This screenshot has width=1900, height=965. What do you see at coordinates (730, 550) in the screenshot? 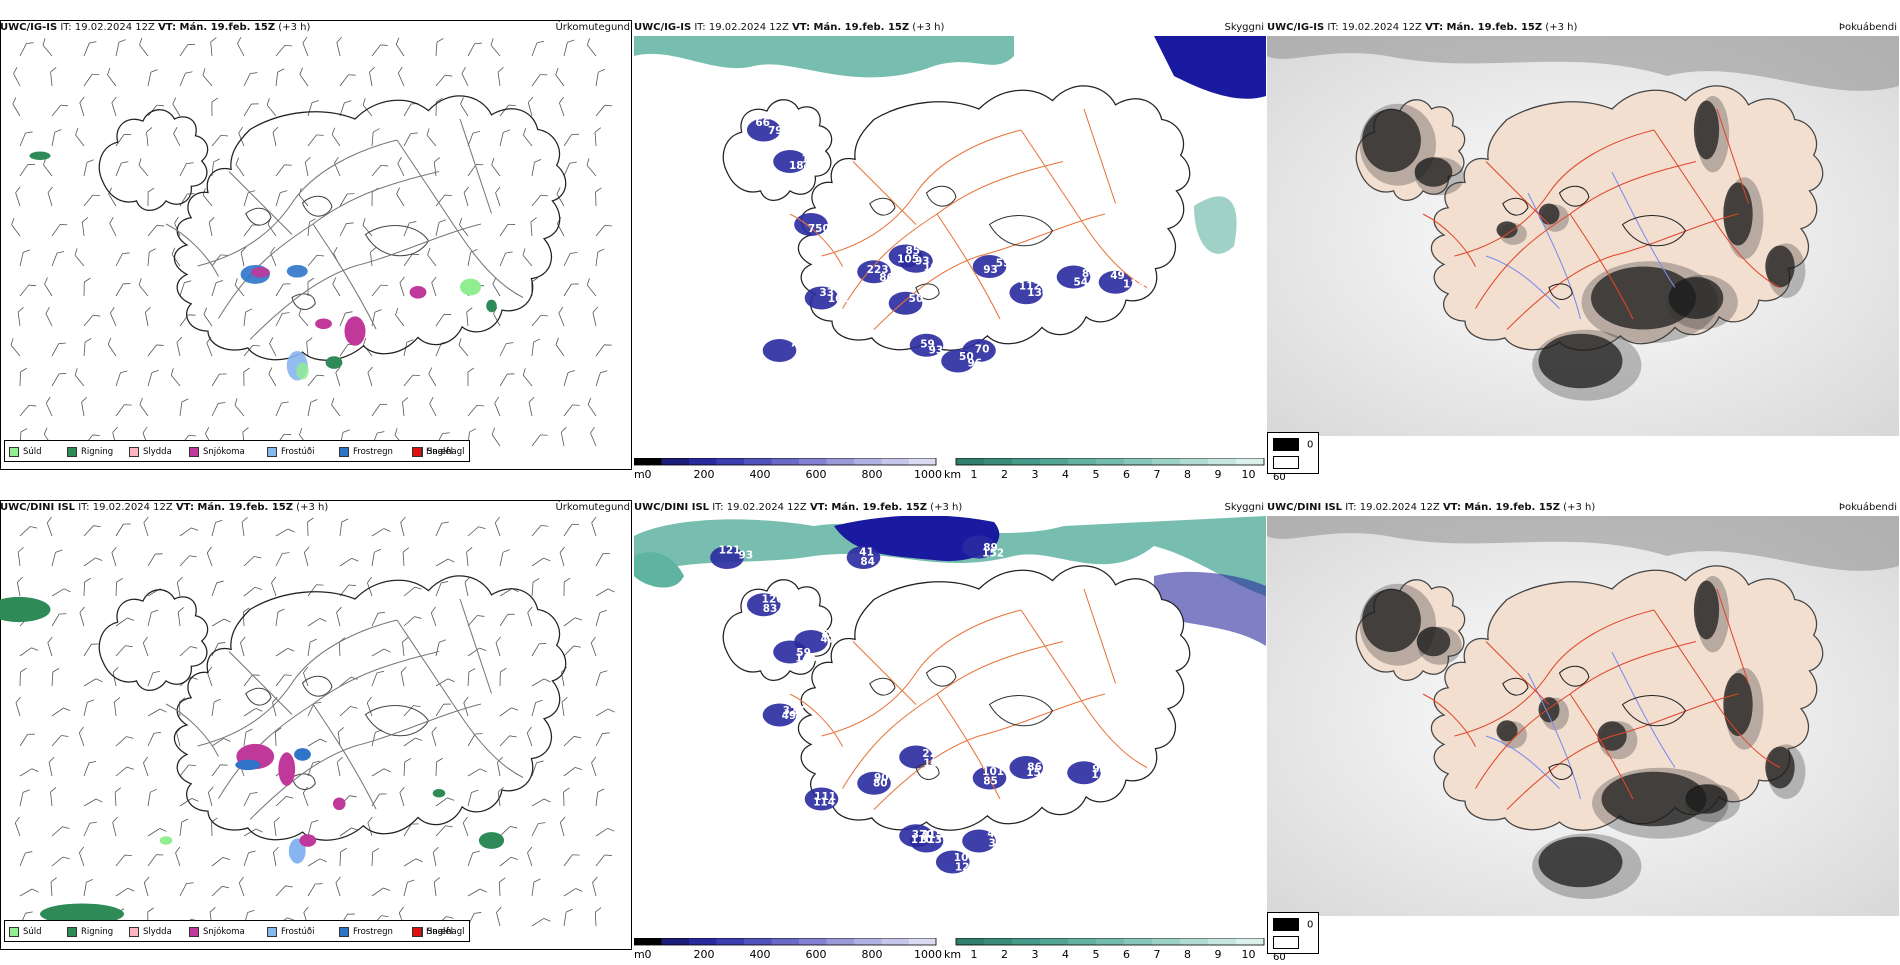
I see `ceiling-value-label: 121` at bounding box center [730, 550].